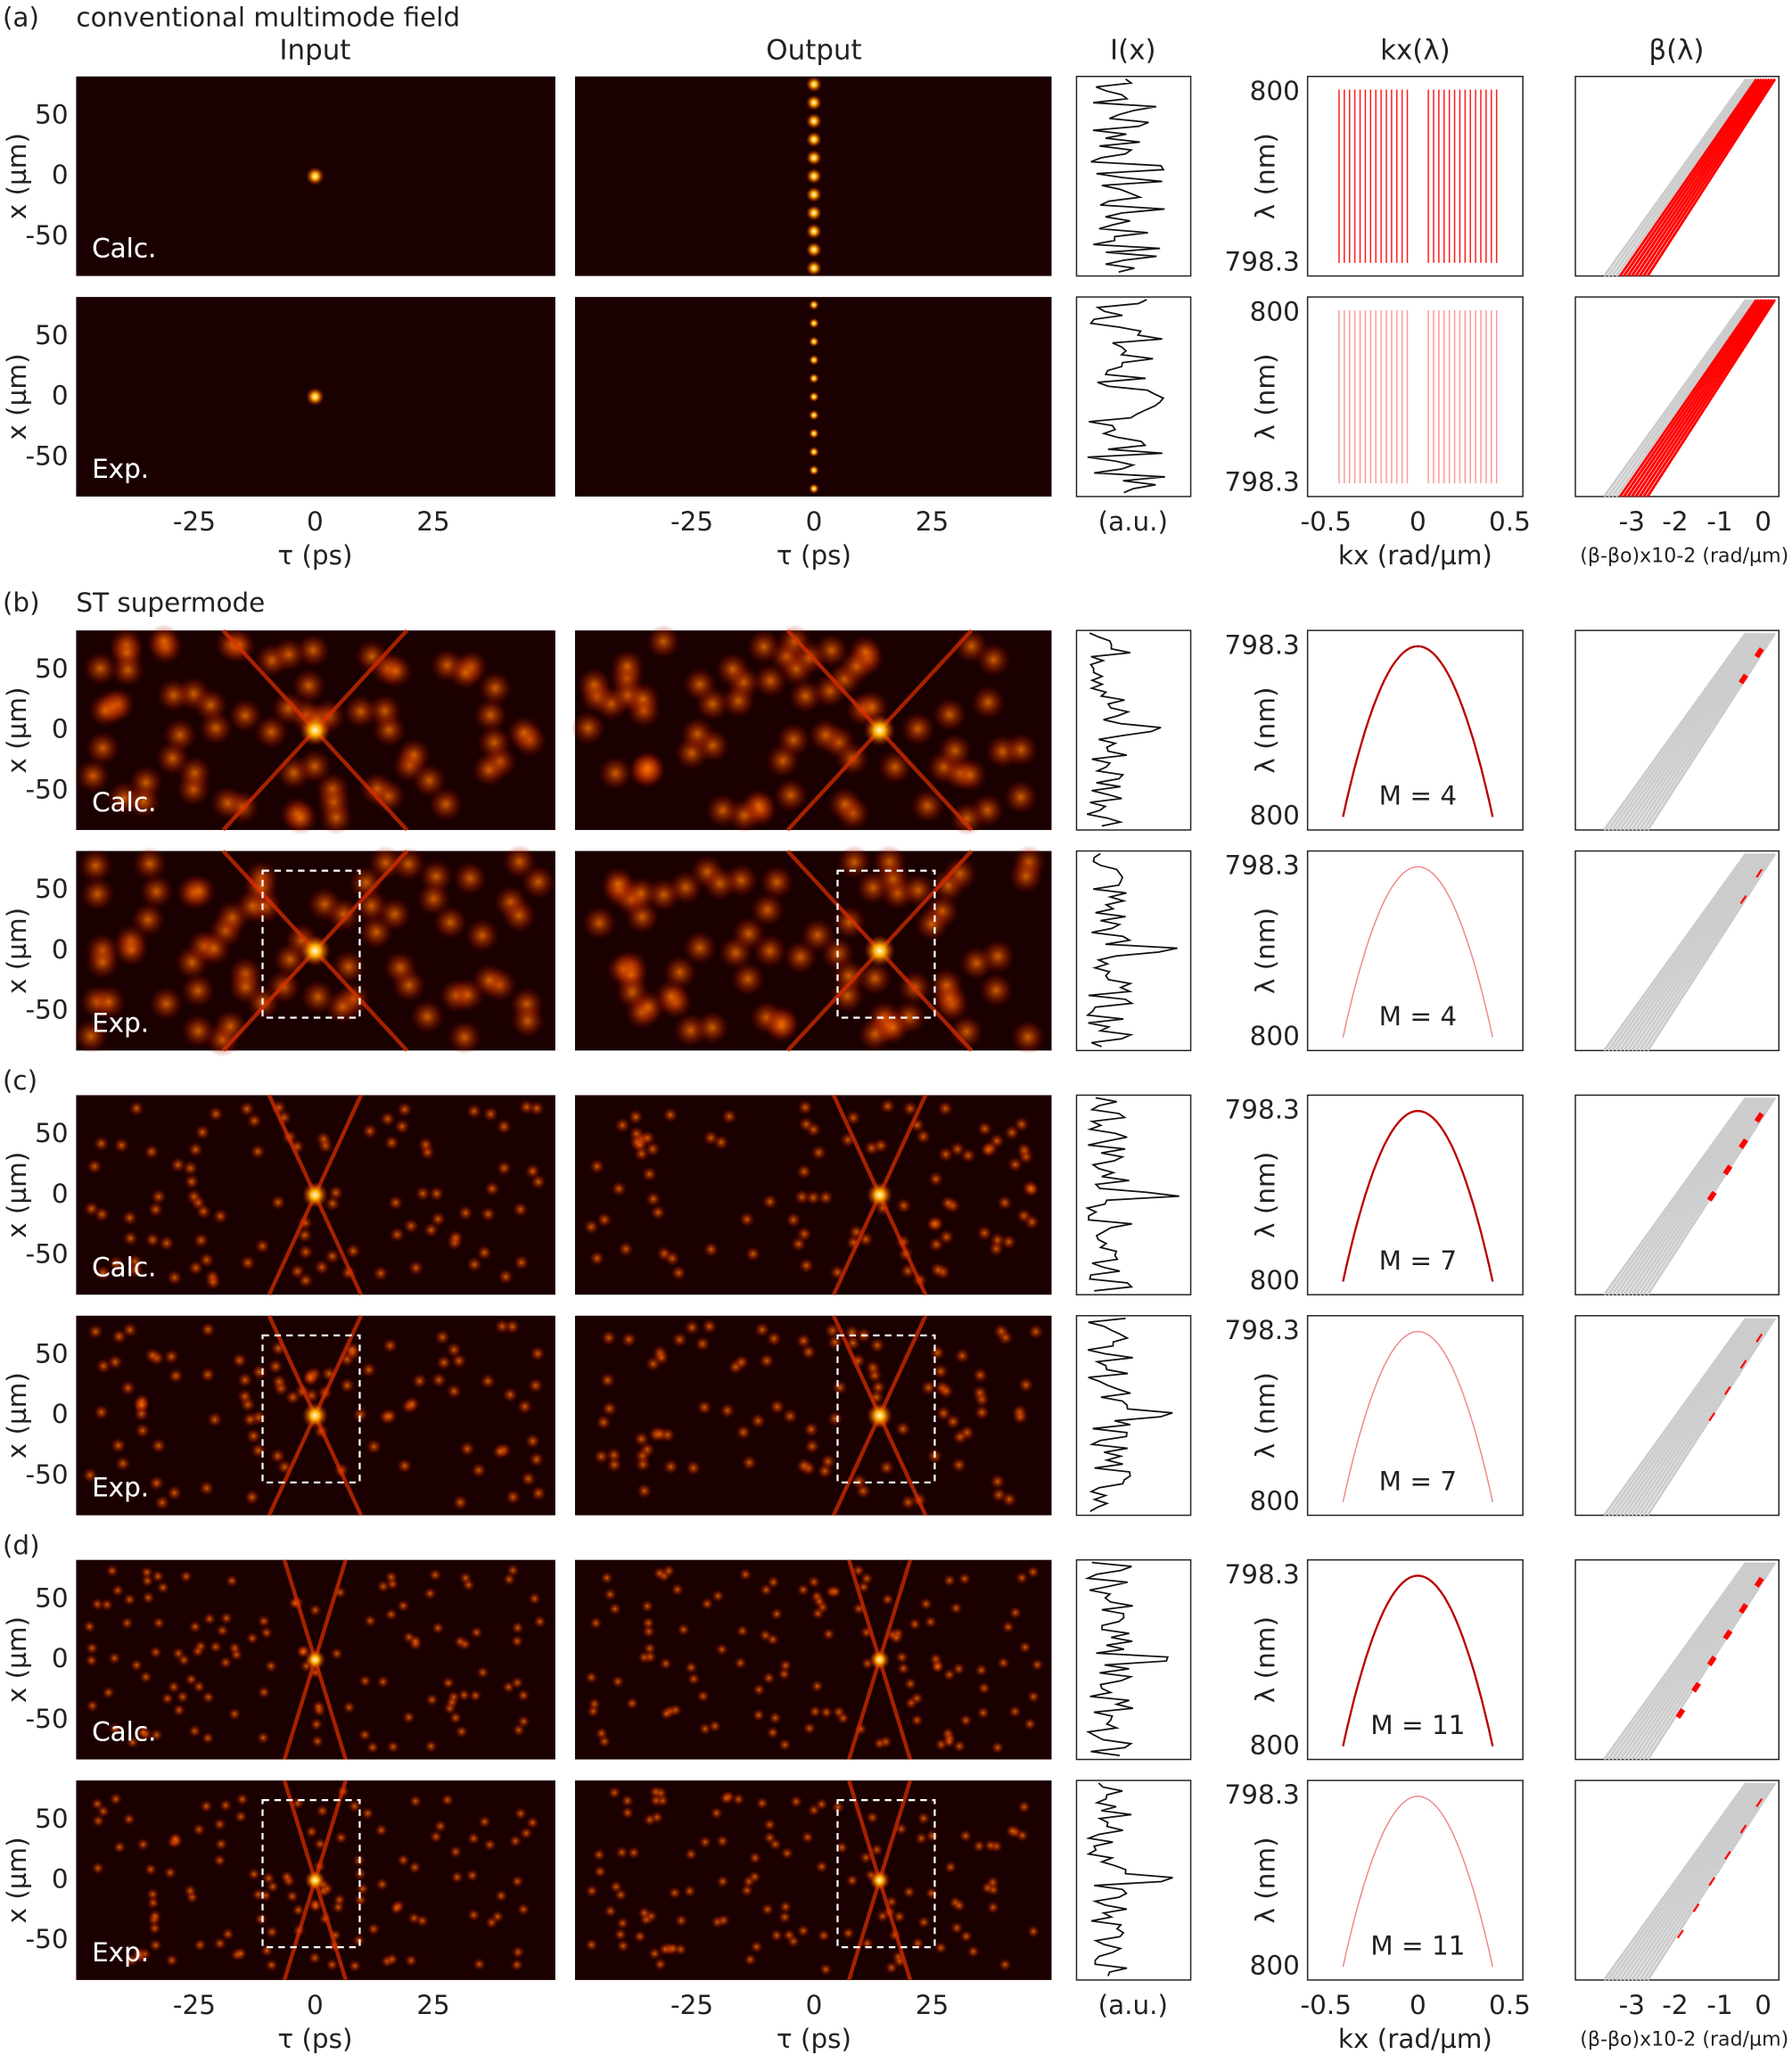 The image size is (1792, 2063). Describe the element at coordinates (814, 139) in the screenshot. I see `spot` at that location.